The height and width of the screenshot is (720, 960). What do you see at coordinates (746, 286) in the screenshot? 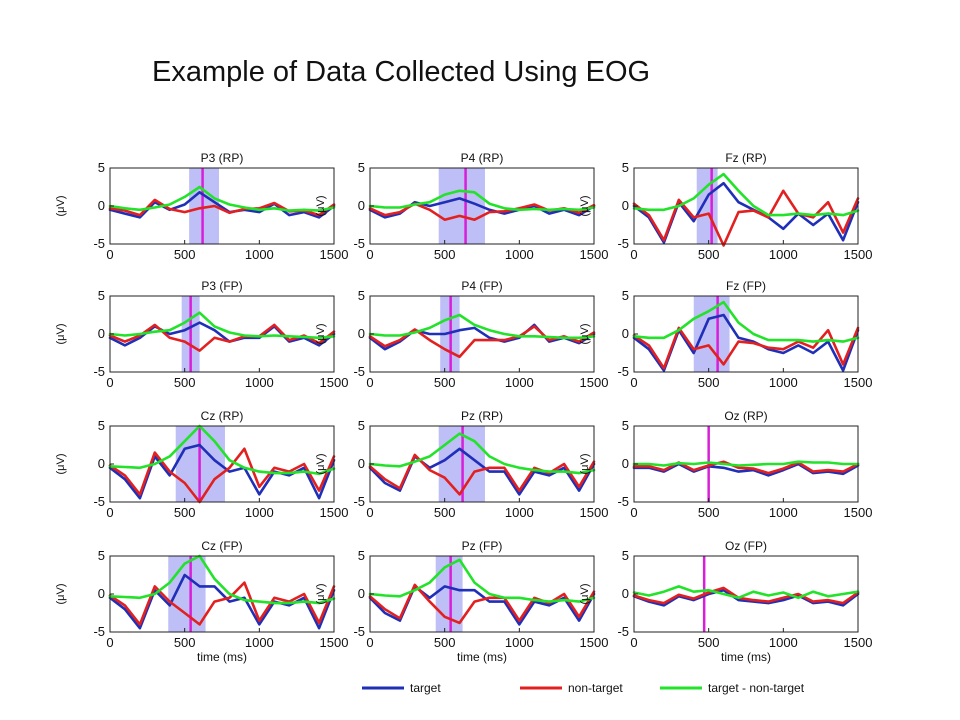
I see `panel-title: Fz (FP)` at bounding box center [746, 286].